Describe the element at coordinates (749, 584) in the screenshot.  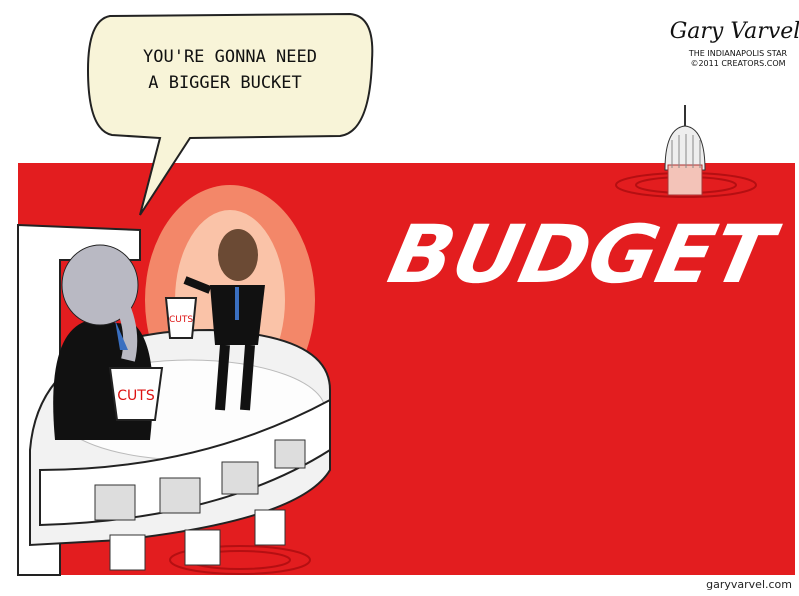
I see `footer: garyvarvel.com` at that location.